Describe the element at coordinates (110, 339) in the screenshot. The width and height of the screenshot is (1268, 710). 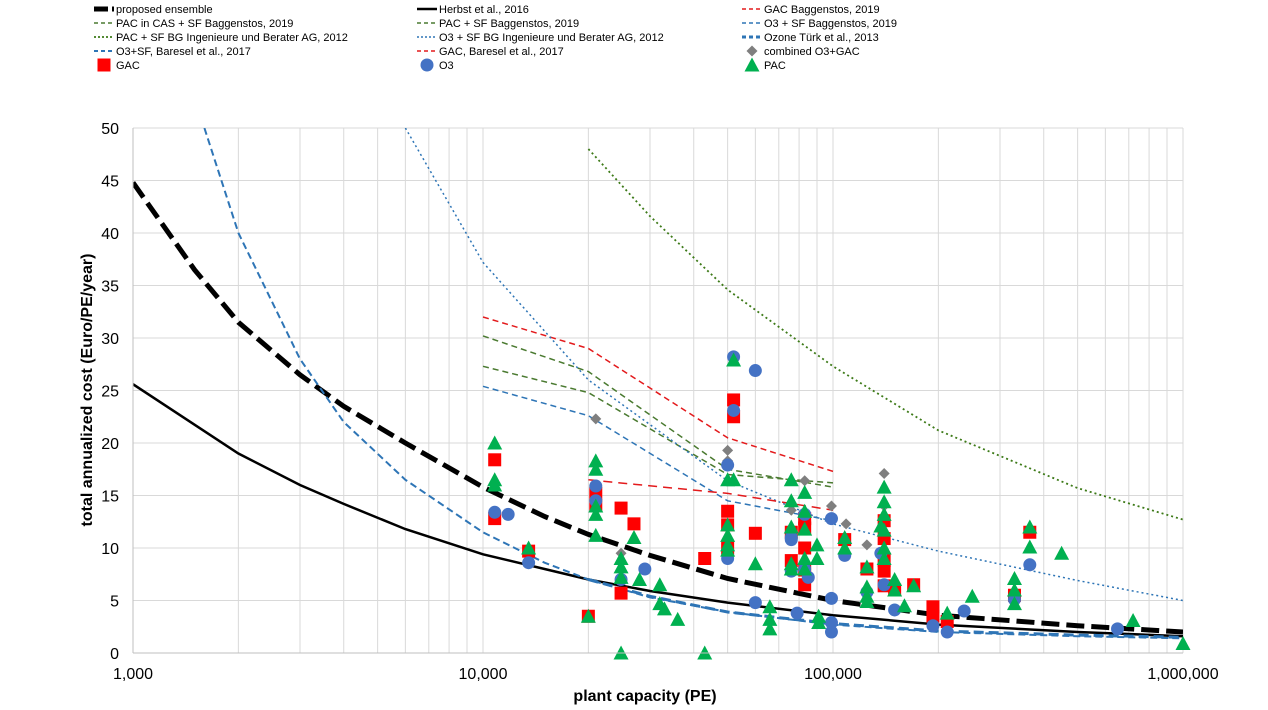
I see `y-tick-label: 30` at that location.